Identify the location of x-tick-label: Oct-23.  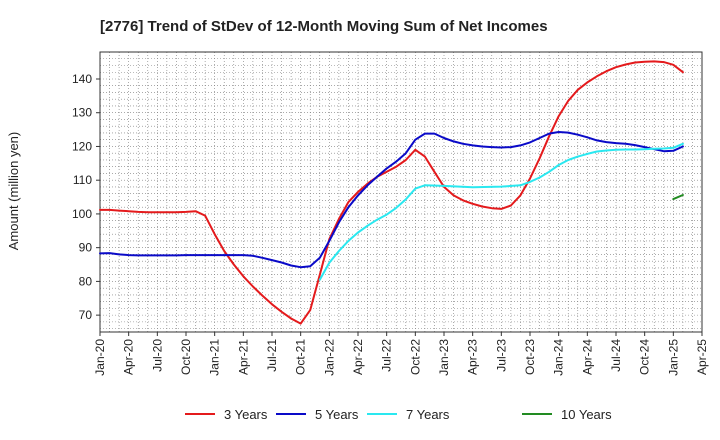
(530, 357).